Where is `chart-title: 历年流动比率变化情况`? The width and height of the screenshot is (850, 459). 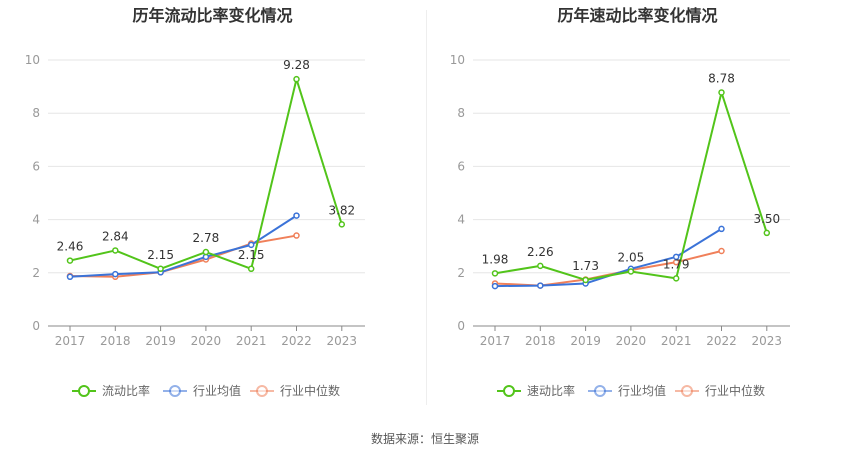
chart-title: 历年流动比率变化情况 is located at coordinates (212, 15).